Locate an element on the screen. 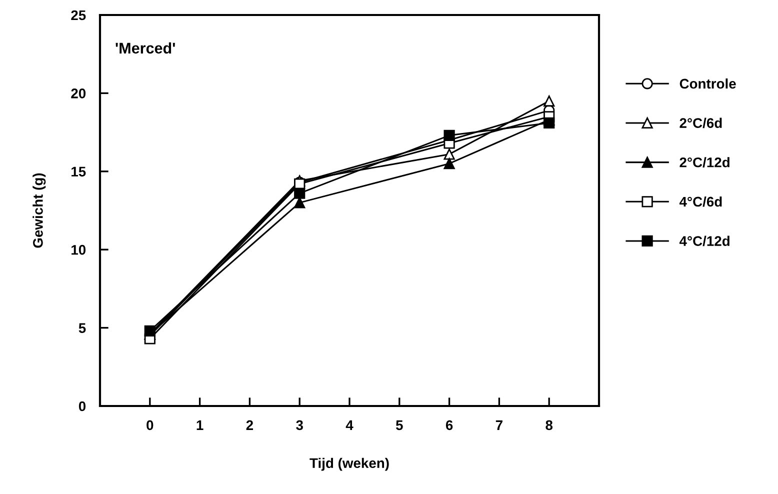 Image resolution: width=778 pixels, height=494 pixels. y-axis-title: Gewicht (g) is located at coordinates (39, 210).